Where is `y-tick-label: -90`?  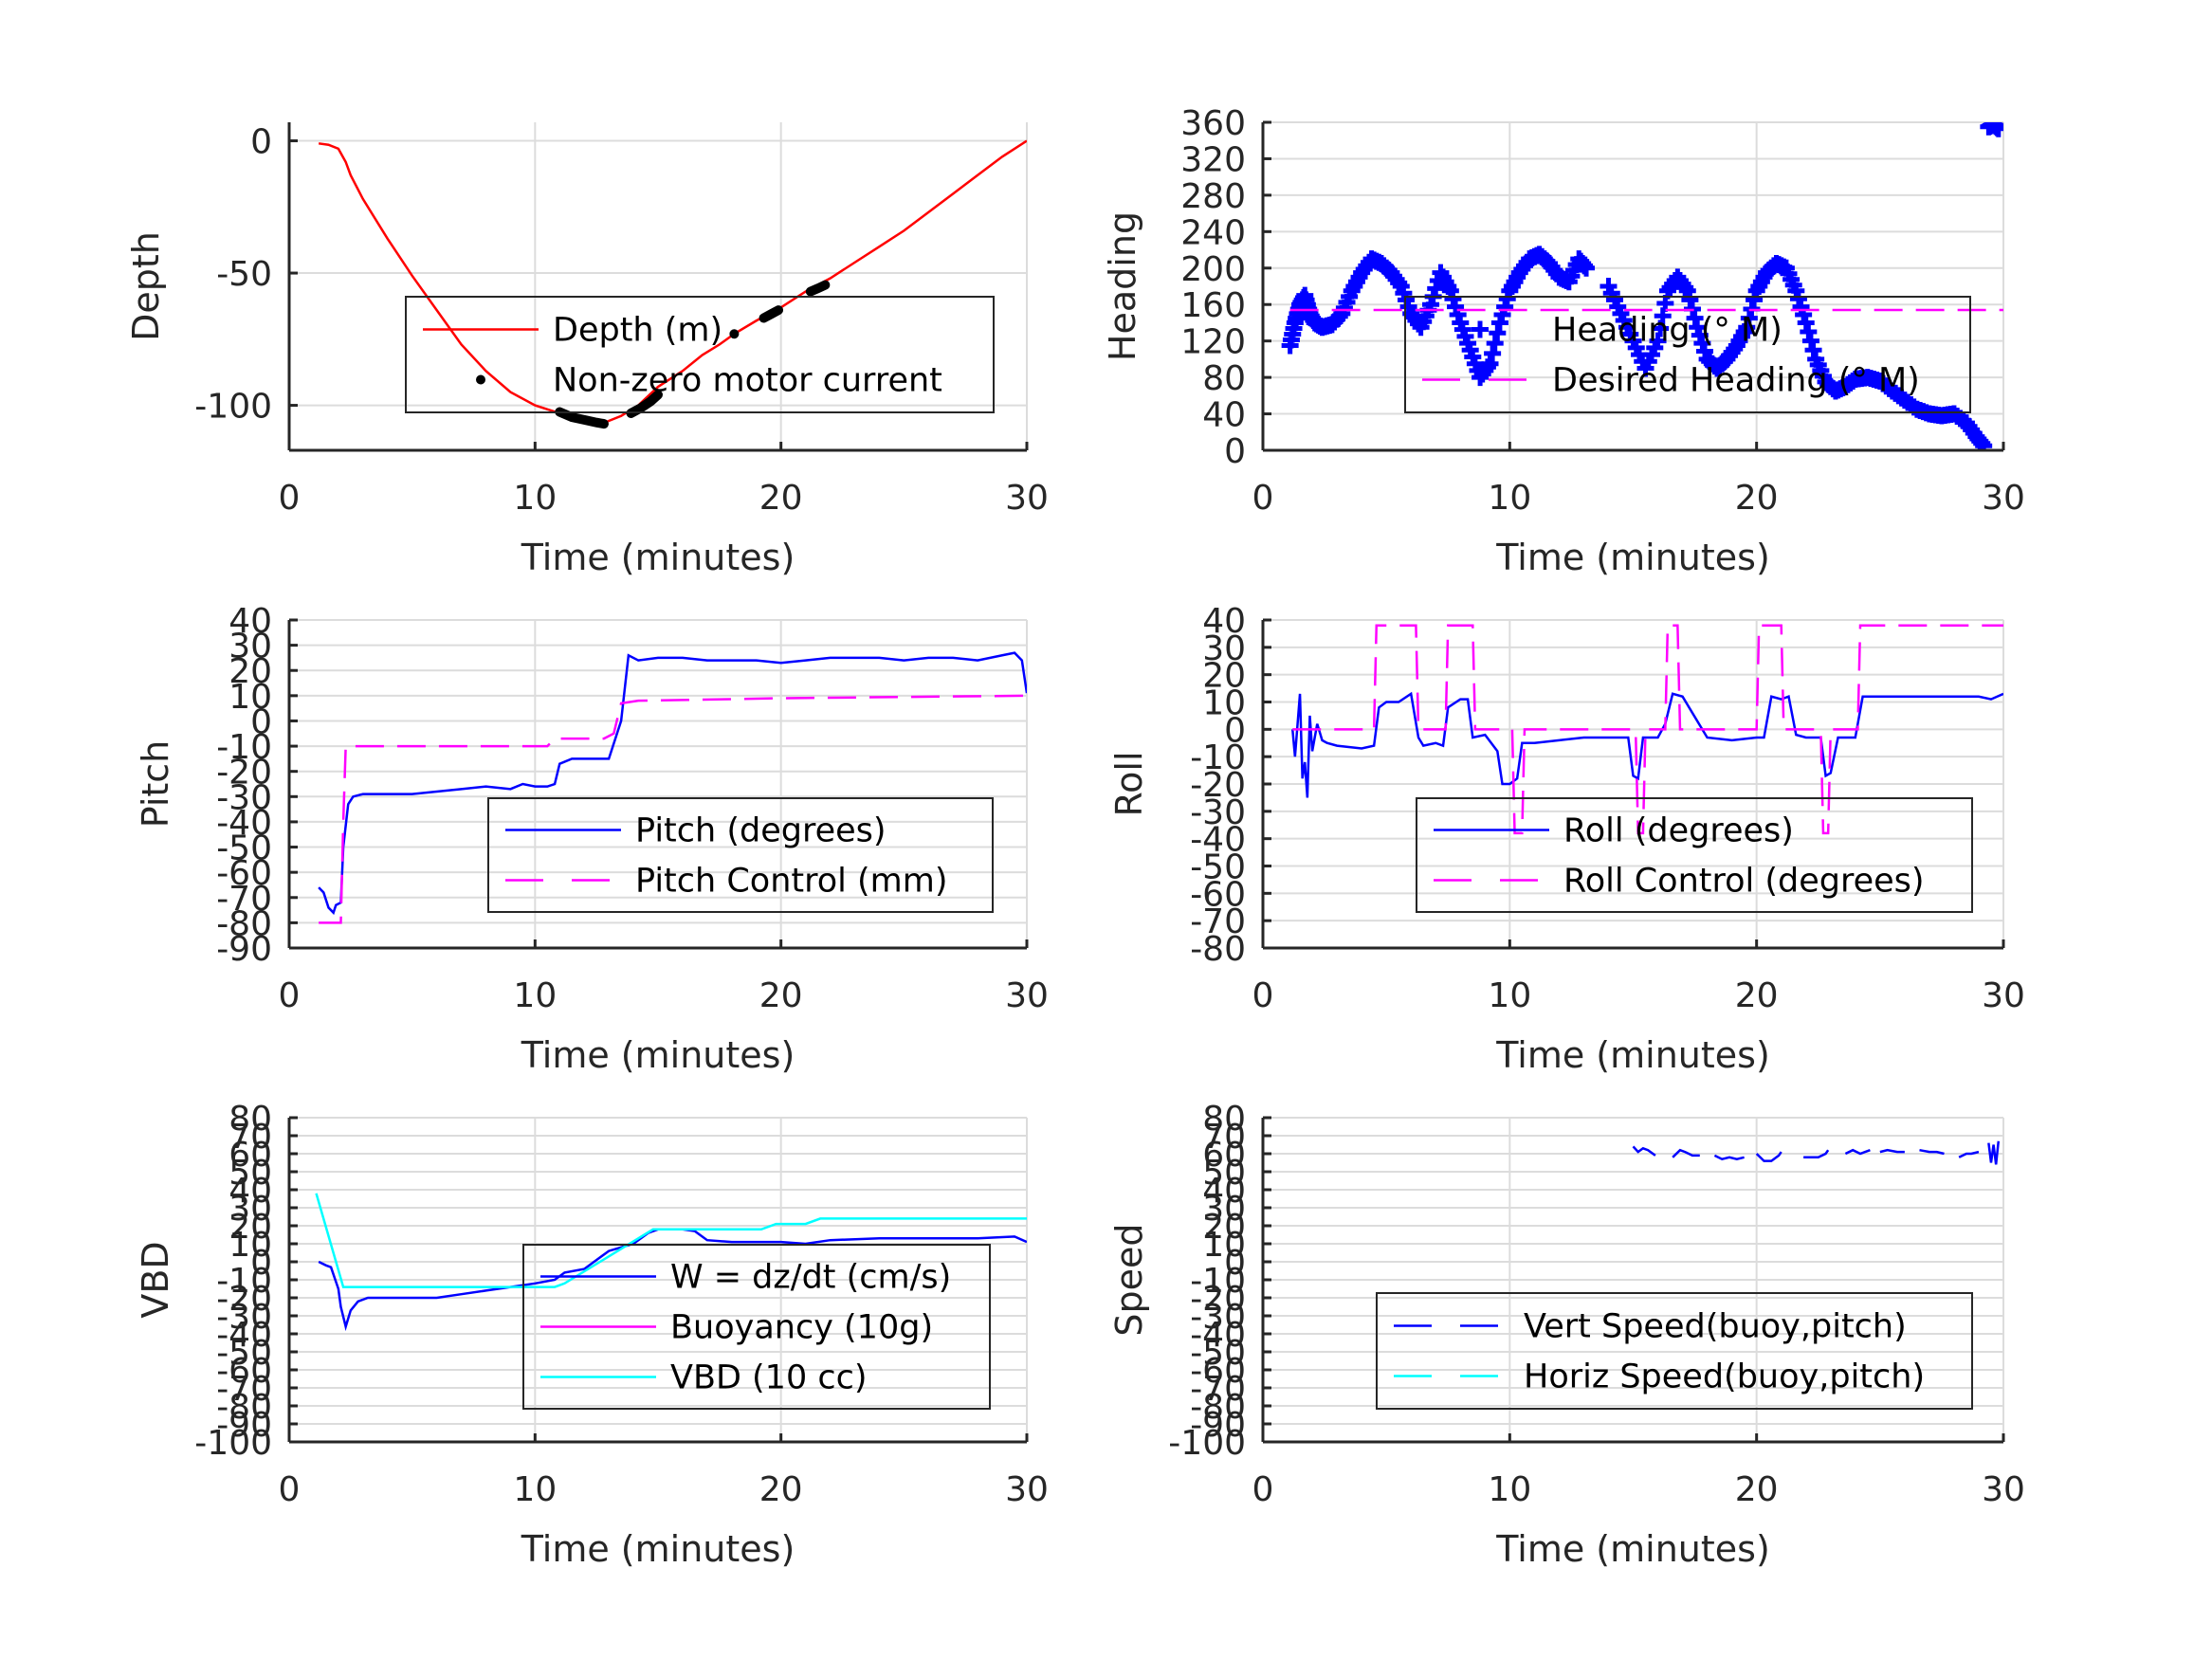
y-tick-label: -90 is located at coordinates (1218, 1425).